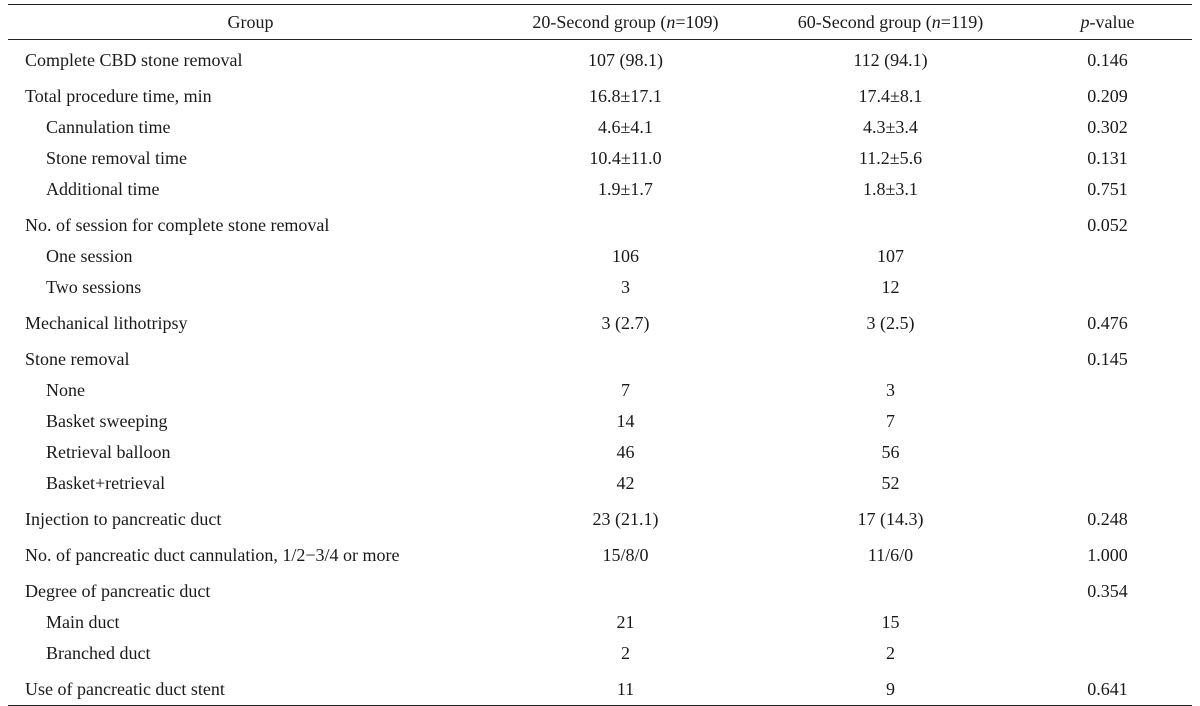  I want to click on cell-60-second: 52, so click(890, 483).